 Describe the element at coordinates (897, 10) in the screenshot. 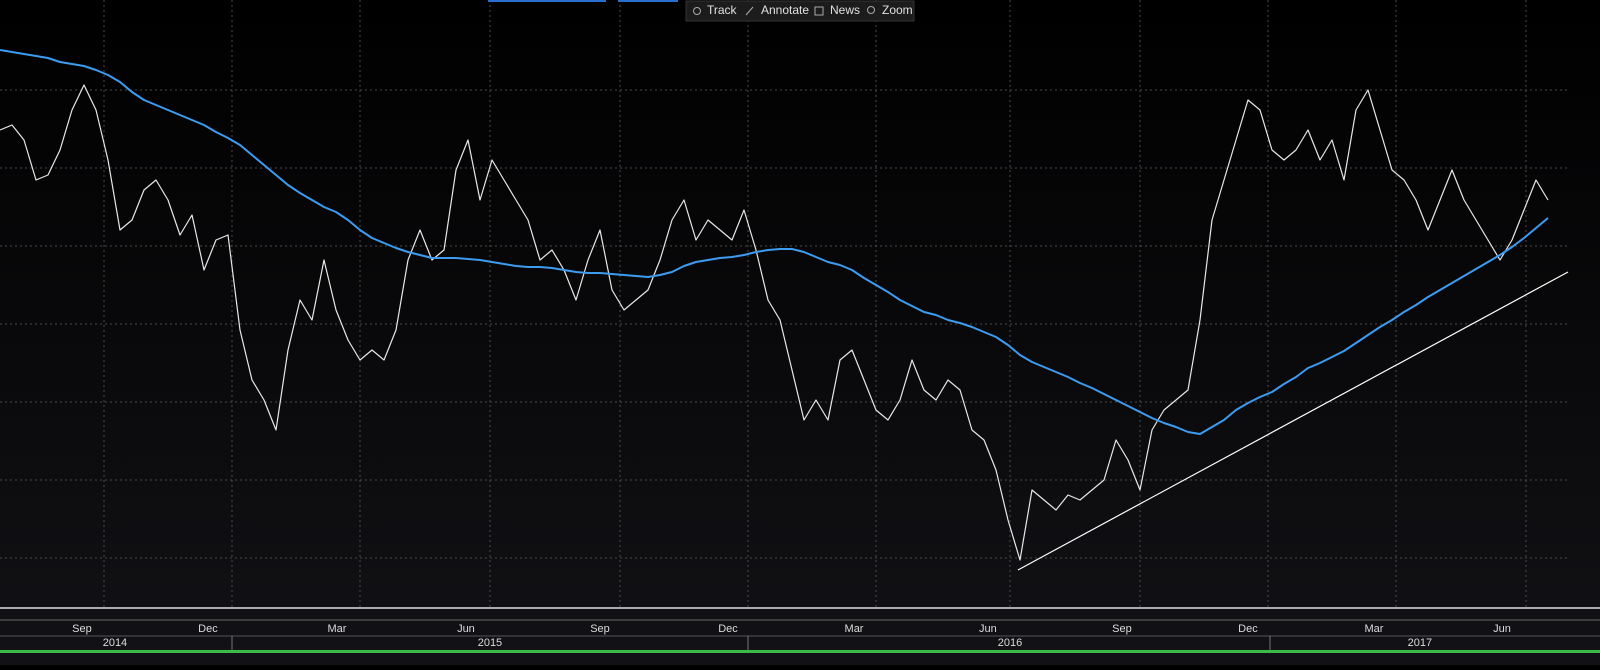

I see `button-label: Zoom` at that location.